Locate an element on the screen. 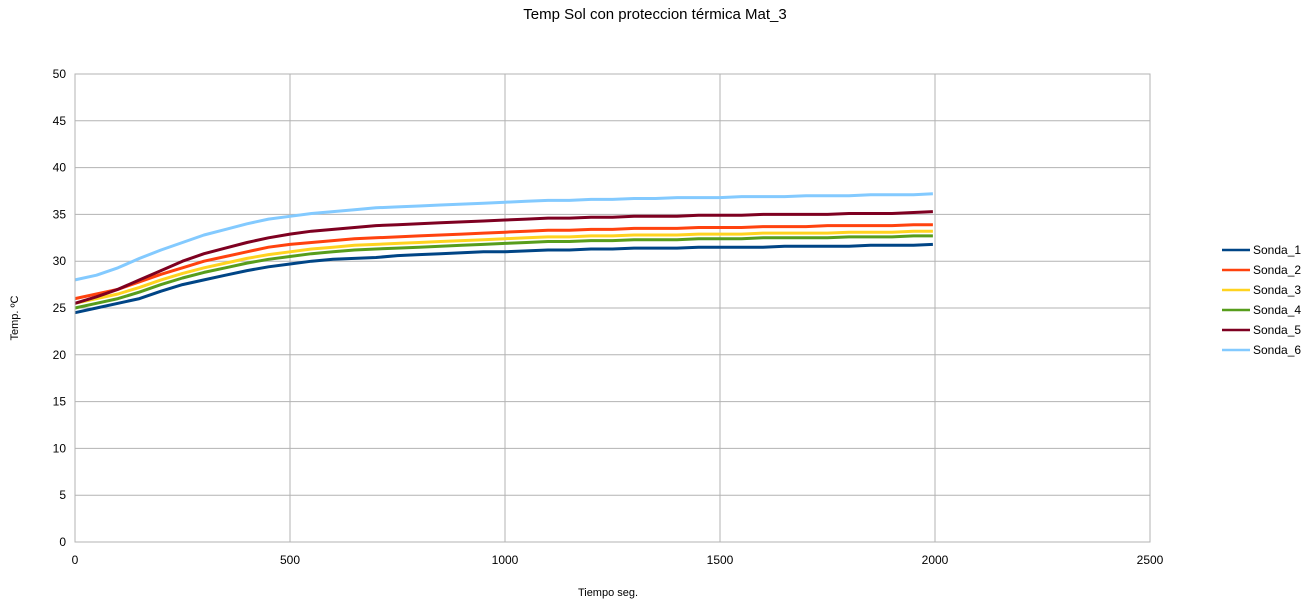  x-tick-label: 2500 is located at coordinates (1150, 560).